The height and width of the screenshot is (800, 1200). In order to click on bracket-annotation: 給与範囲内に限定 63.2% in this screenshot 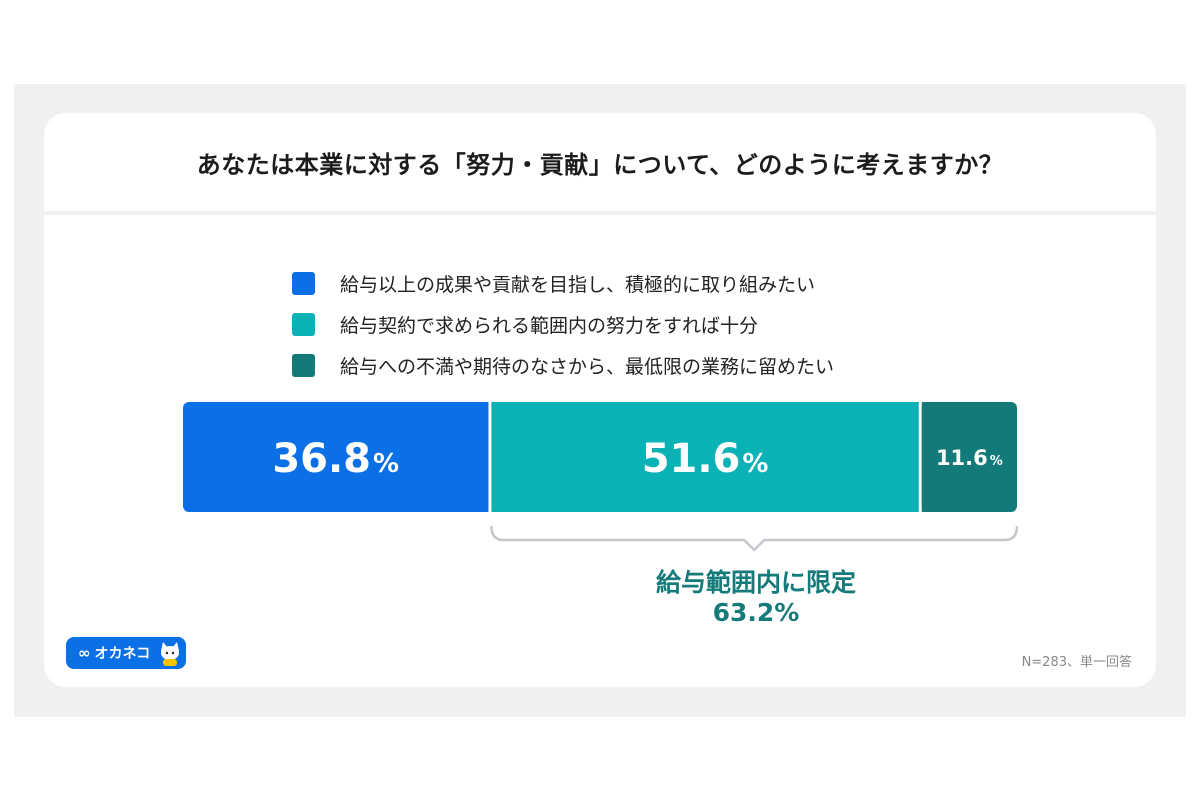, I will do `click(756, 598)`.